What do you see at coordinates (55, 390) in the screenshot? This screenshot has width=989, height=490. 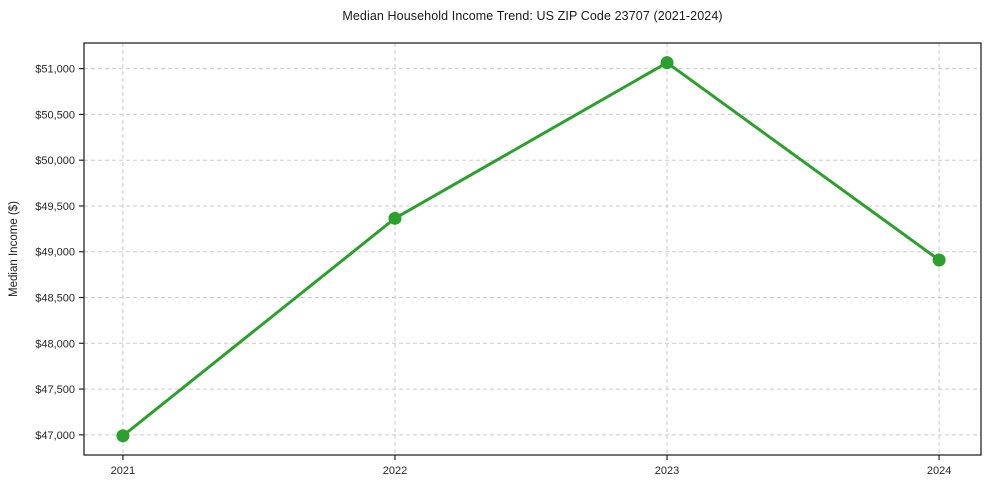 I see `y-tick-label: $47,500` at bounding box center [55, 390].